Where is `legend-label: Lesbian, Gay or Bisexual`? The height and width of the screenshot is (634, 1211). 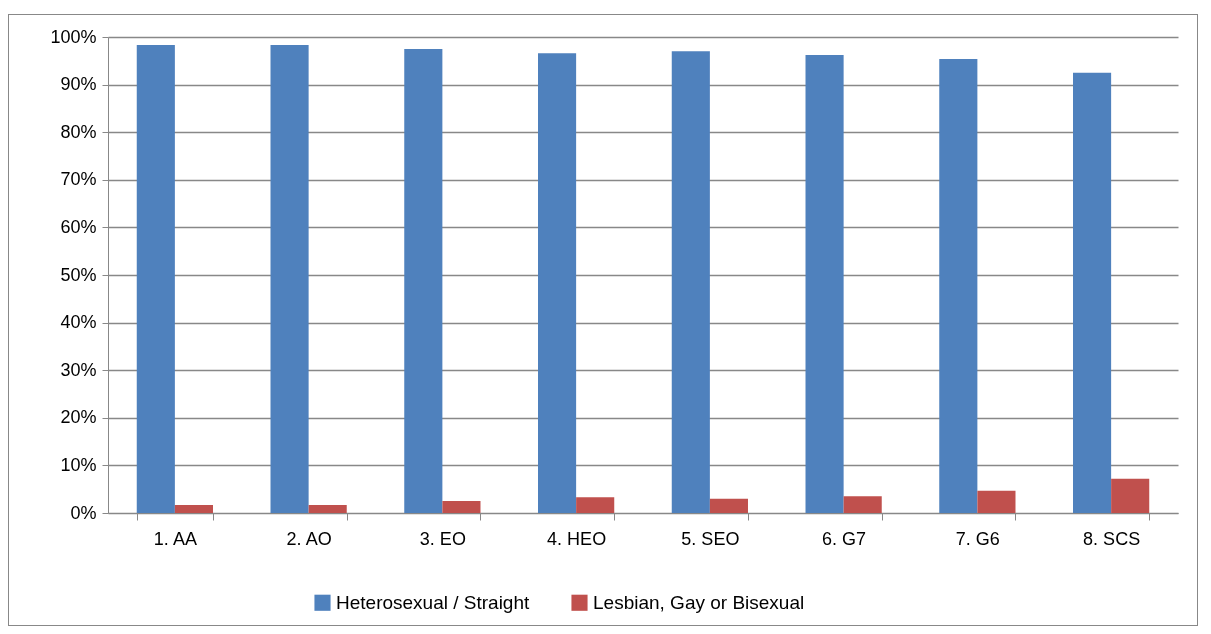 legend-label: Lesbian, Gay or Bisexual is located at coordinates (699, 602).